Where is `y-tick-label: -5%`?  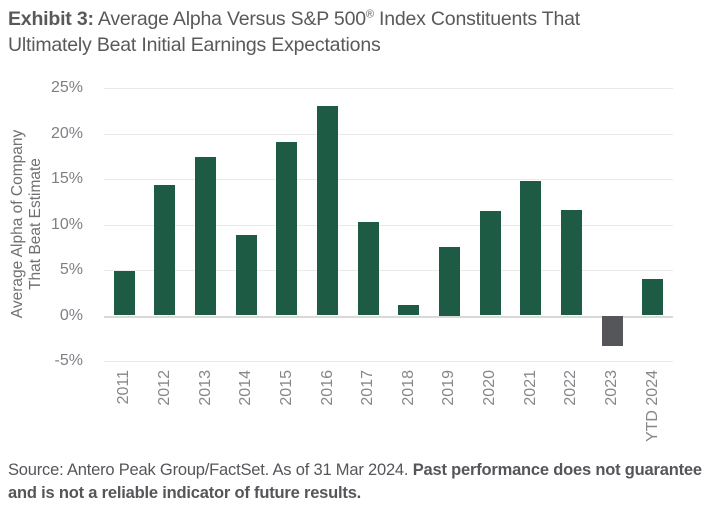
y-tick-label: -5% is located at coordinates (68, 360).